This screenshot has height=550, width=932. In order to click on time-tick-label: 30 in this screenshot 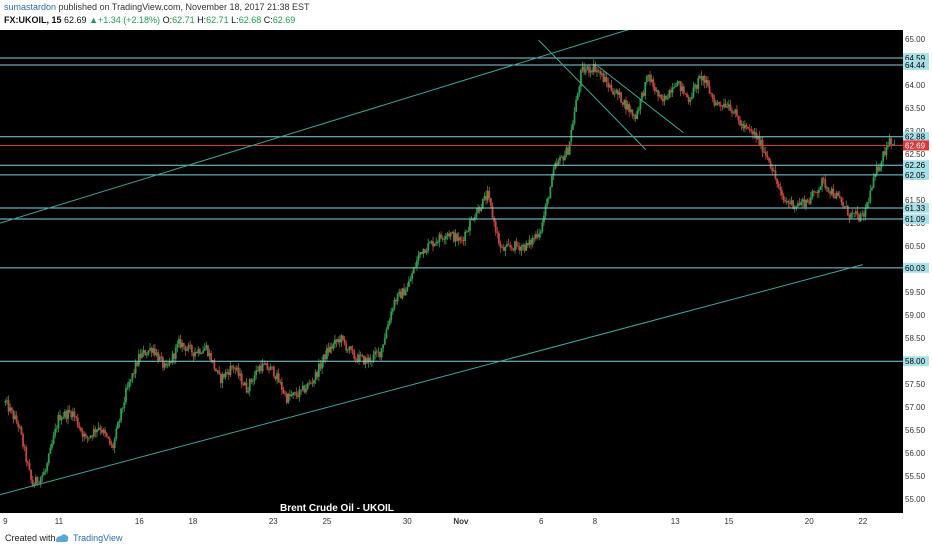, I will do `click(407, 521)`.